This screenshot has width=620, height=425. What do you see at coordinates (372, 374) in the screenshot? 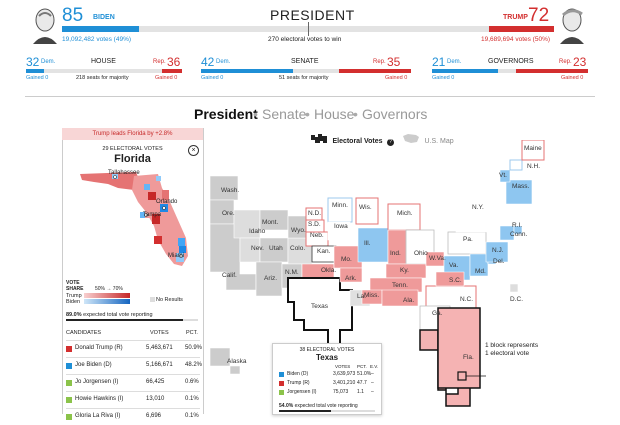
I see `candidate-ev: –` at bounding box center [372, 374].